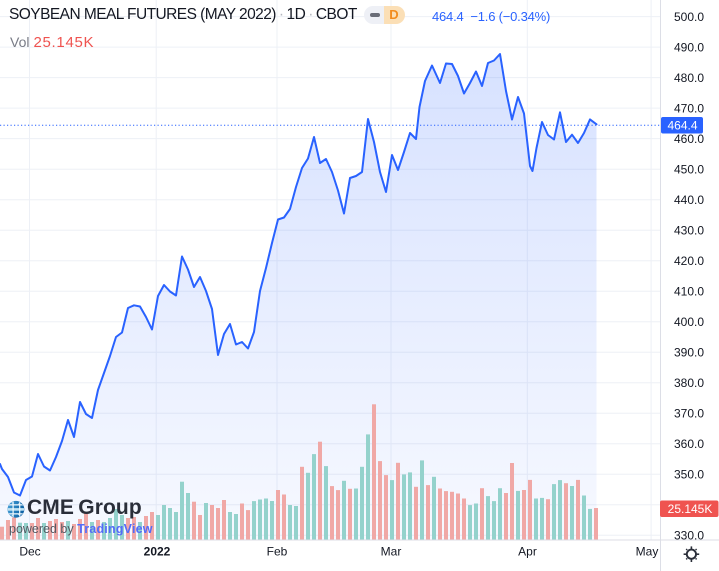 This screenshot has width=719, height=571. Describe the element at coordinates (391, 552) in the screenshot. I see `svg-text: Mar` at that location.